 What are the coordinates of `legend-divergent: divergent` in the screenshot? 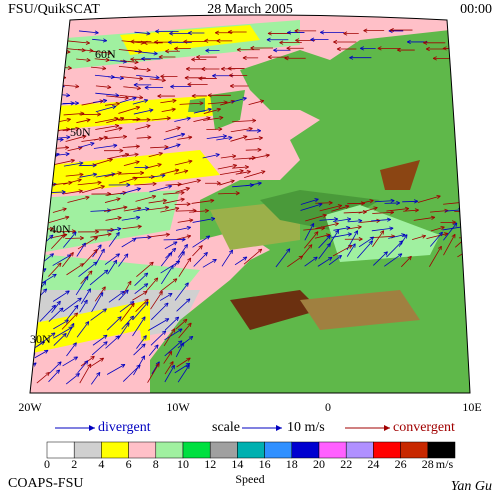 It's located at (124, 427).